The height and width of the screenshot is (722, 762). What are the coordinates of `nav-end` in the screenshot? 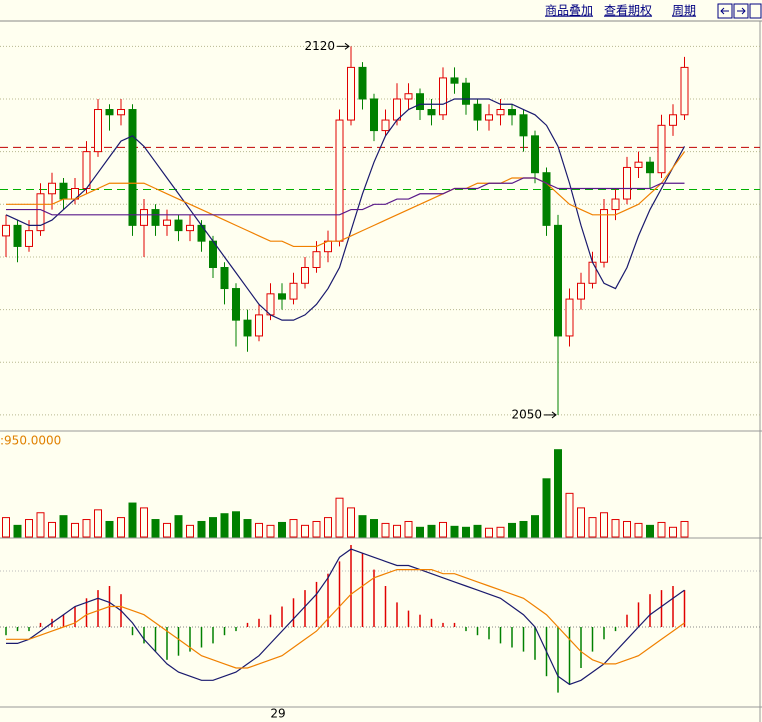 It's located at (755, 11).